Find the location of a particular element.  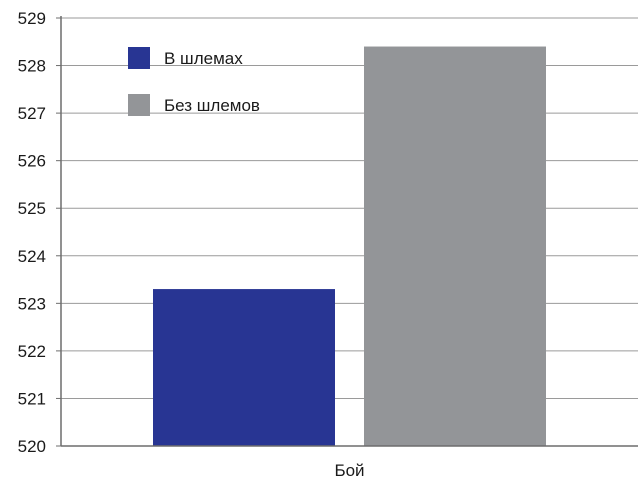

y-tick-label: 525 is located at coordinates (32, 208).